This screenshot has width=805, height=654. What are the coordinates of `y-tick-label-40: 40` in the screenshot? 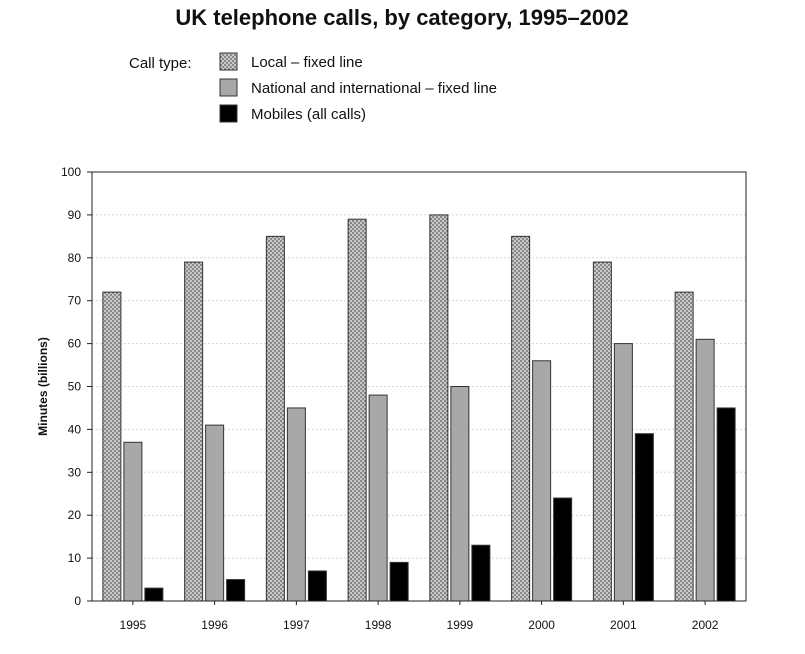 It's located at (75, 429).